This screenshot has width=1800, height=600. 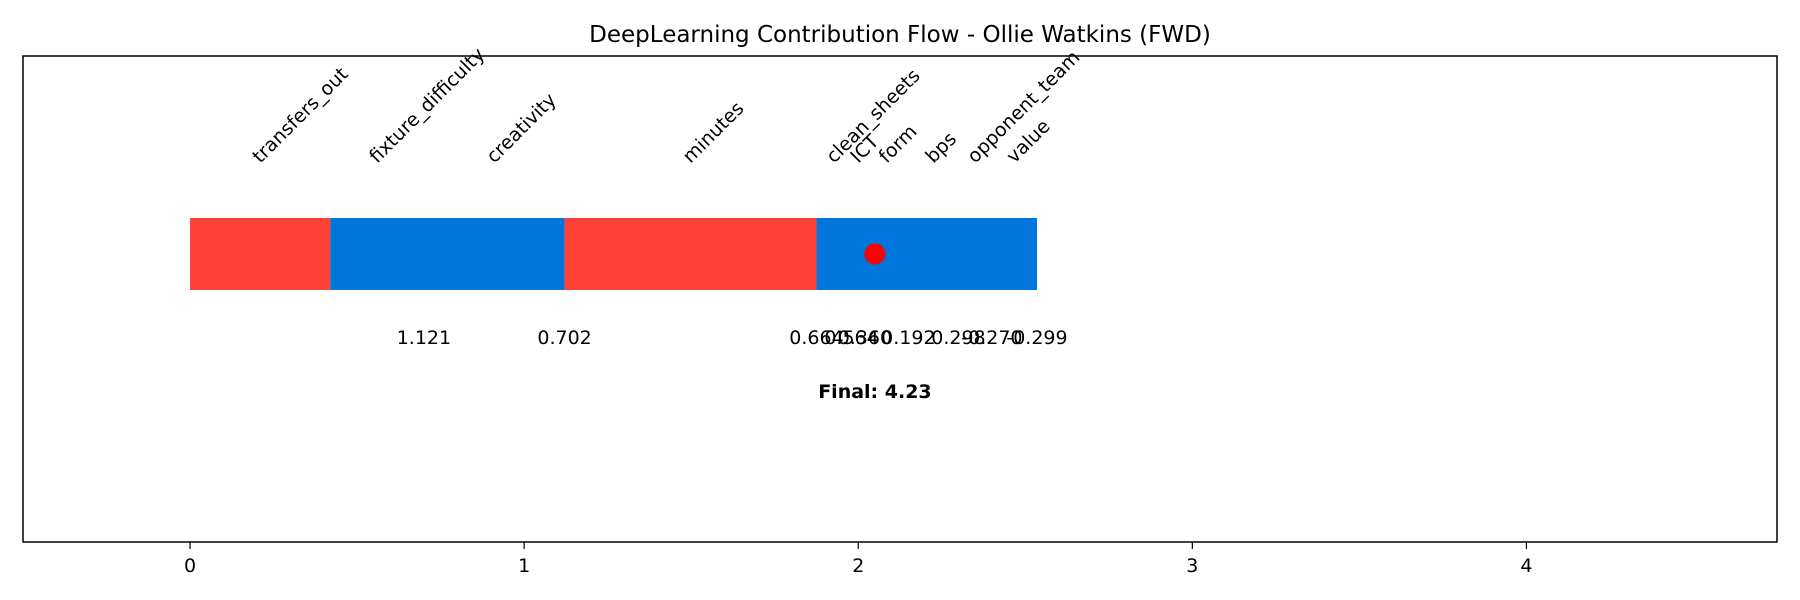 I want to click on contribution-bars, so click(x=613, y=254).